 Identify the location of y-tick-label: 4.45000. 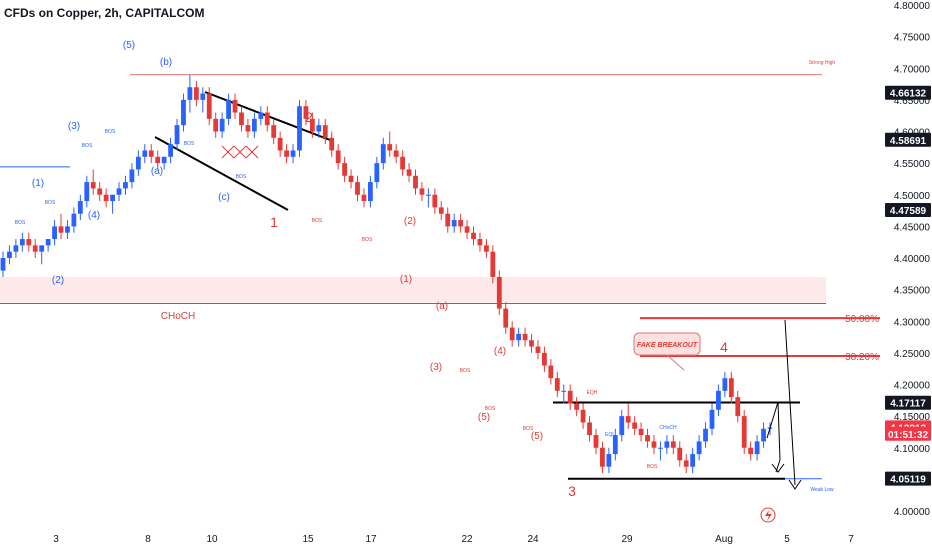
(912, 227).